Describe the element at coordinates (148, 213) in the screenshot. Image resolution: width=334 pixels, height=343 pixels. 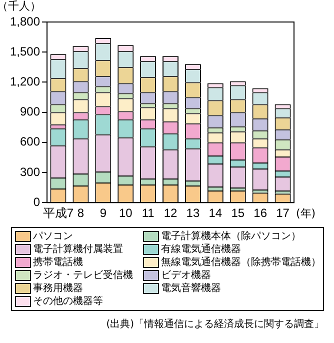
I see `x-tick-label: 11` at that location.